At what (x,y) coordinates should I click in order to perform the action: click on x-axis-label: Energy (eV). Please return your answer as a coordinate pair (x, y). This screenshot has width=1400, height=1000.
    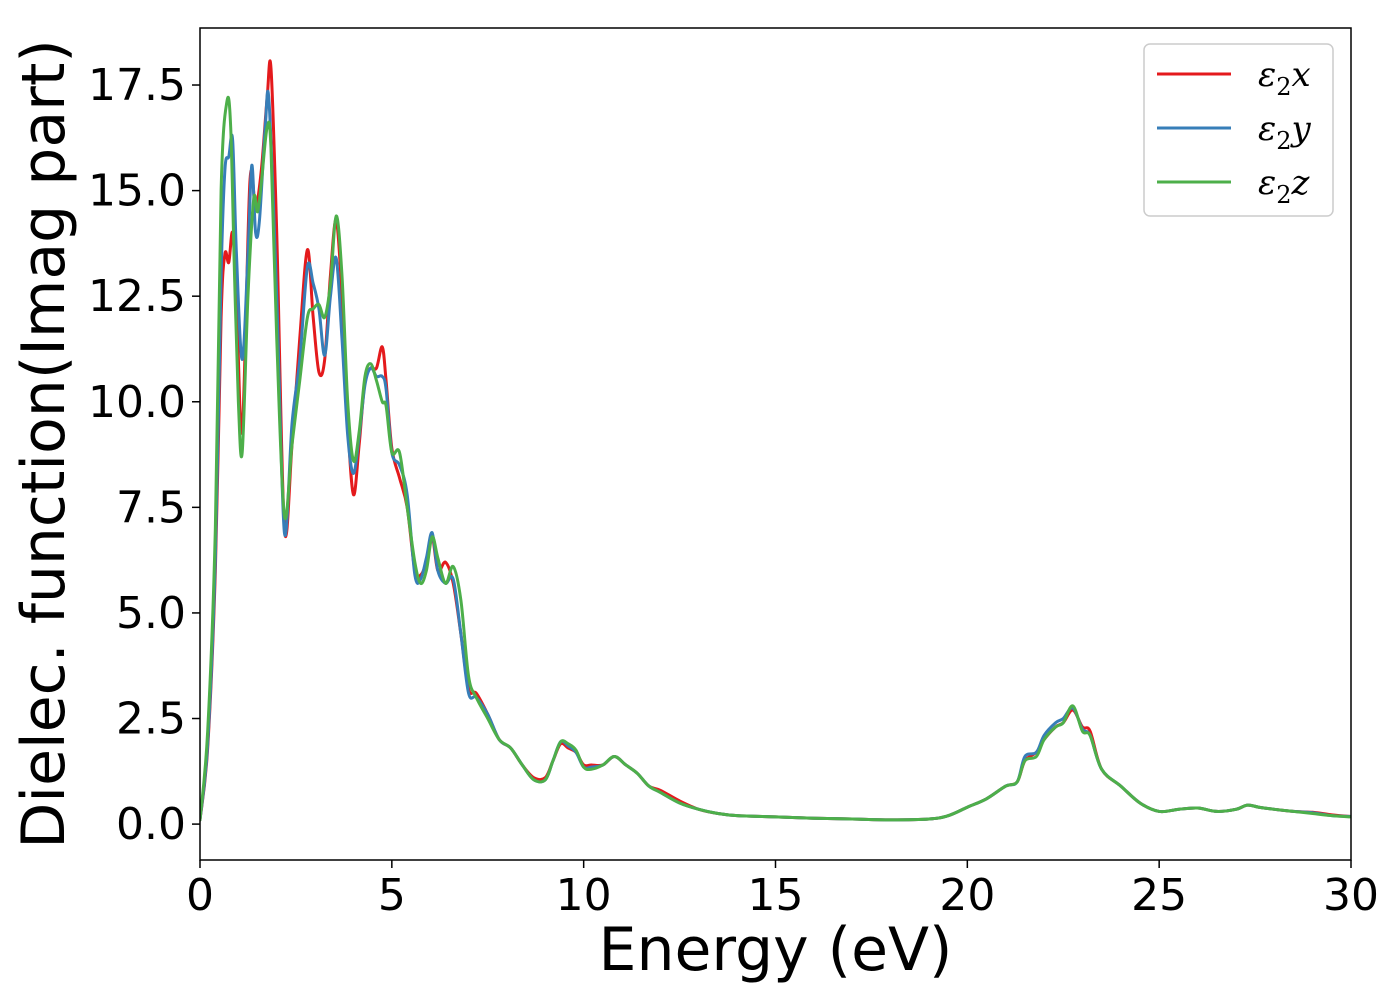
    Looking at the image, I should click on (776, 950).